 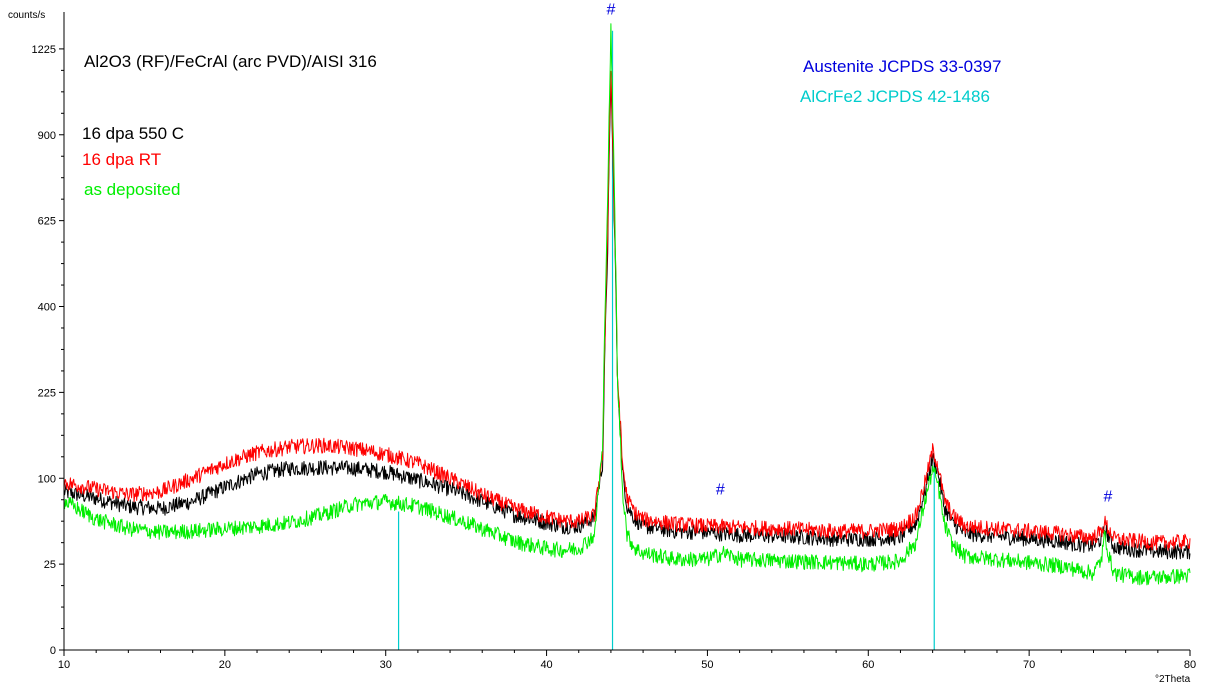 What do you see at coordinates (64, 665) in the screenshot?
I see `x-tick-label: 10` at bounding box center [64, 665].